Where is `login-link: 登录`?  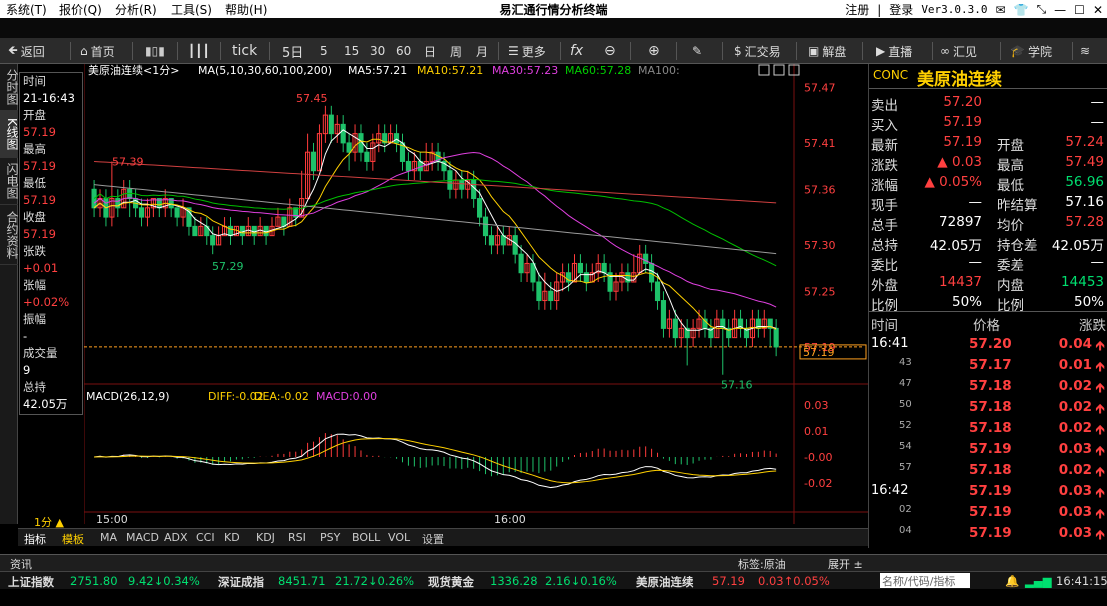 login-link: 登录 is located at coordinates (901, 10).